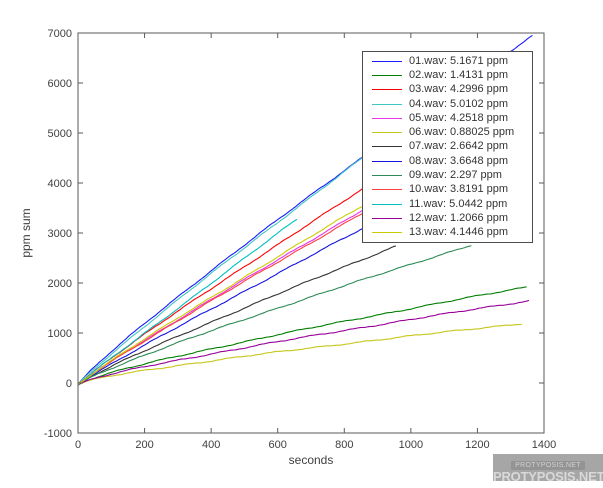 The height and width of the screenshot is (488, 603). What do you see at coordinates (311, 460) in the screenshot?
I see `x-axis-label: seconds` at bounding box center [311, 460].